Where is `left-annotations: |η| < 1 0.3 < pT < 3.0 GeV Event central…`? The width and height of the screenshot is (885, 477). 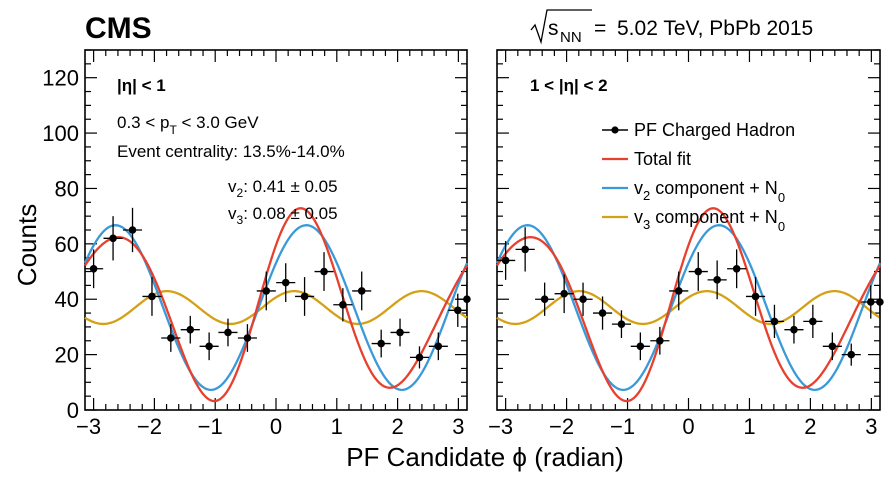
left-annotations: |η| < 1 0.3 < pT < 3.0 GeV Event central… is located at coordinates (231, 151).